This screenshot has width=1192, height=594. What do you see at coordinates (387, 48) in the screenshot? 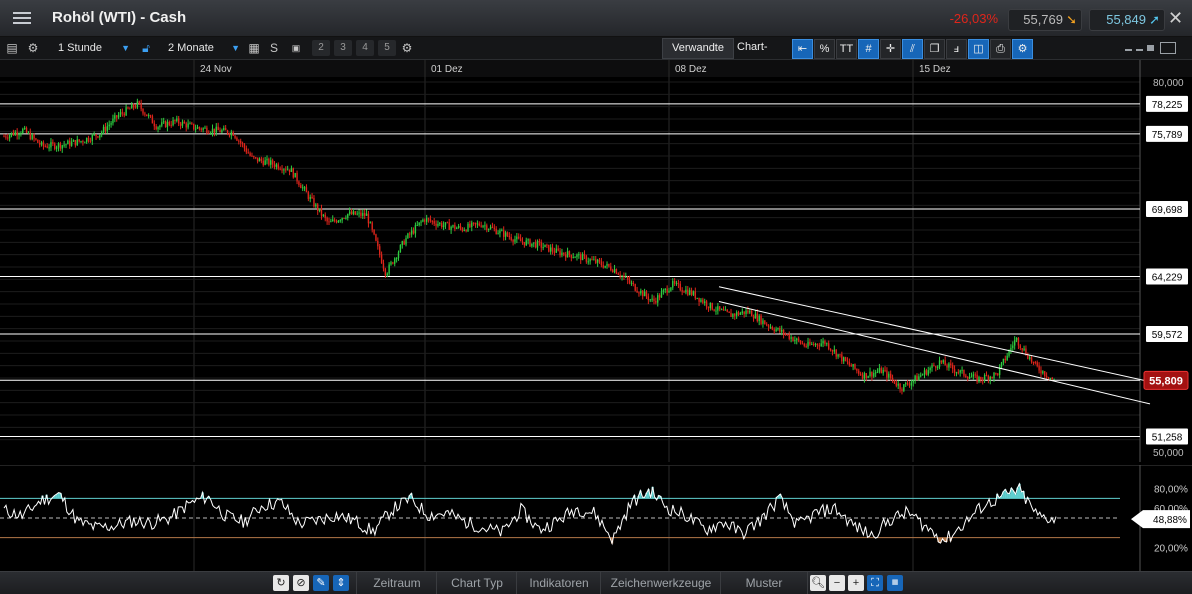
I see `layout-4-button: 5` at bounding box center [387, 48].